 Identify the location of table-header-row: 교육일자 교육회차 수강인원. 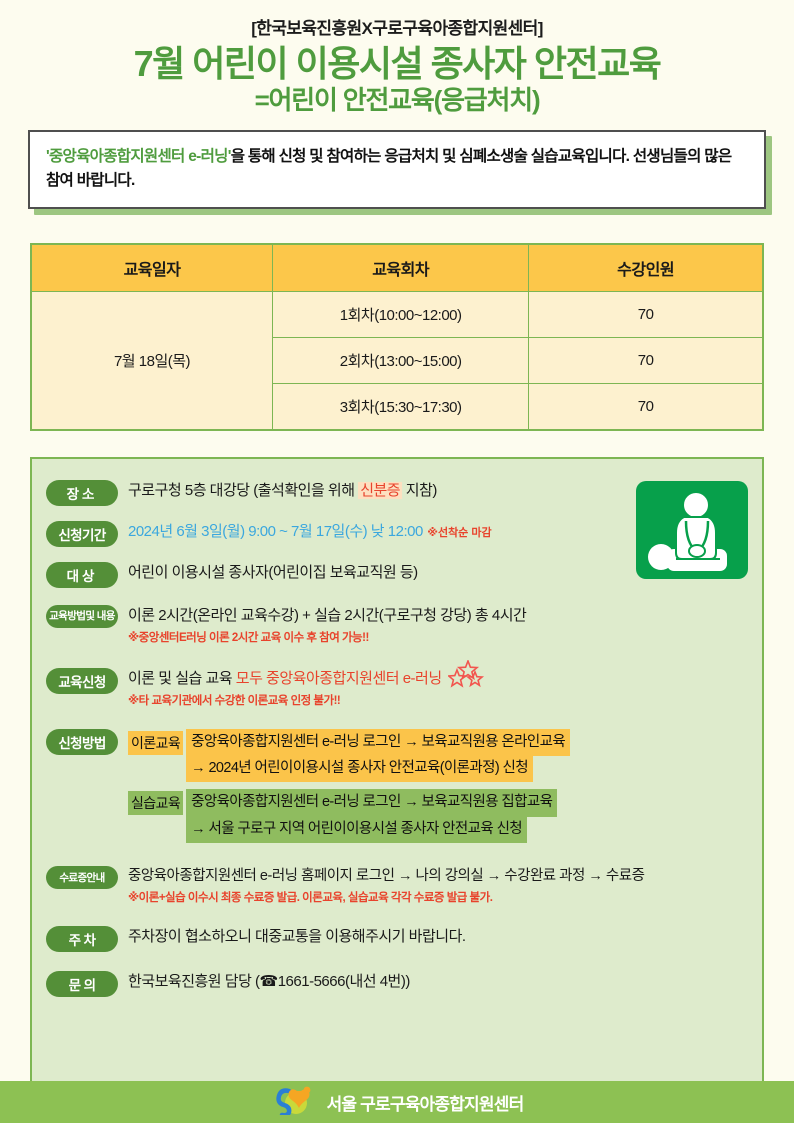
(397, 267).